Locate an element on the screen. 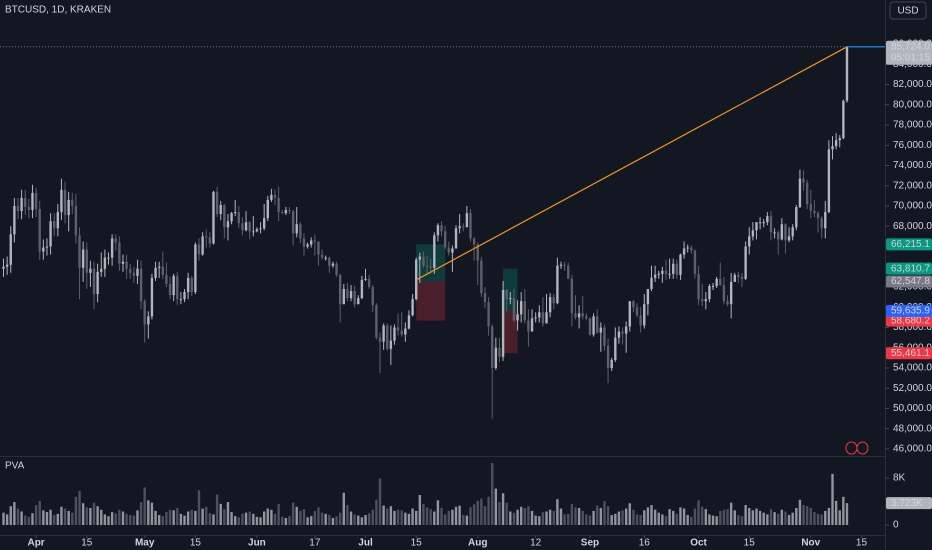  currency-button is located at coordinates (908, 10).